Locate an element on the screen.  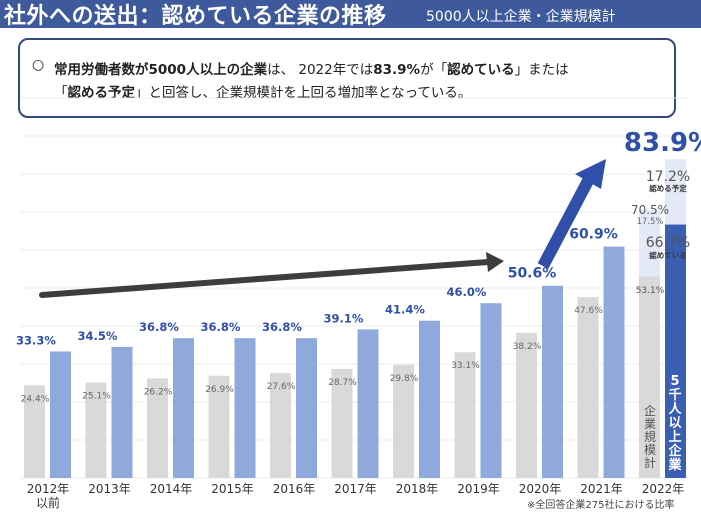
summary-text: 常用労働者数が5000人以上の企業 is located at coordinates (161, 70).